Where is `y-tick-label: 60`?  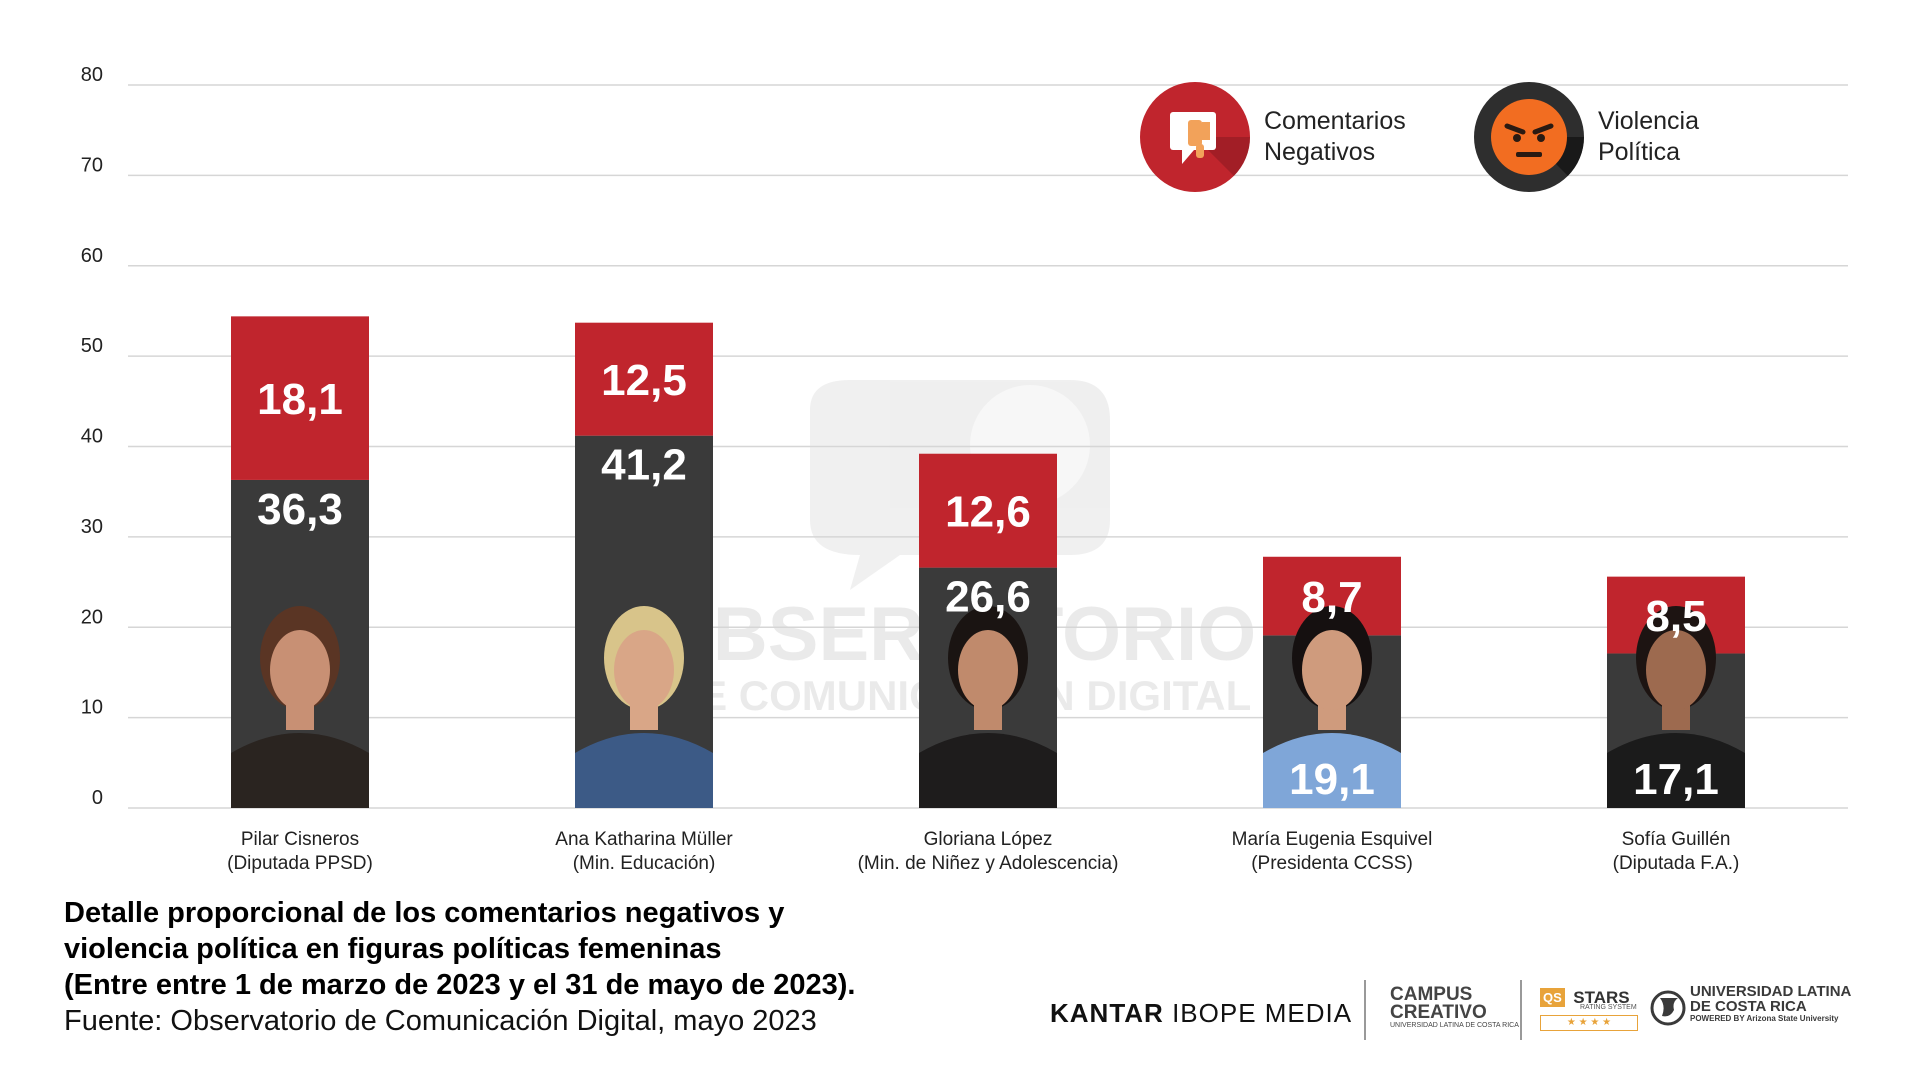 y-tick-label: 60 is located at coordinates (92, 256).